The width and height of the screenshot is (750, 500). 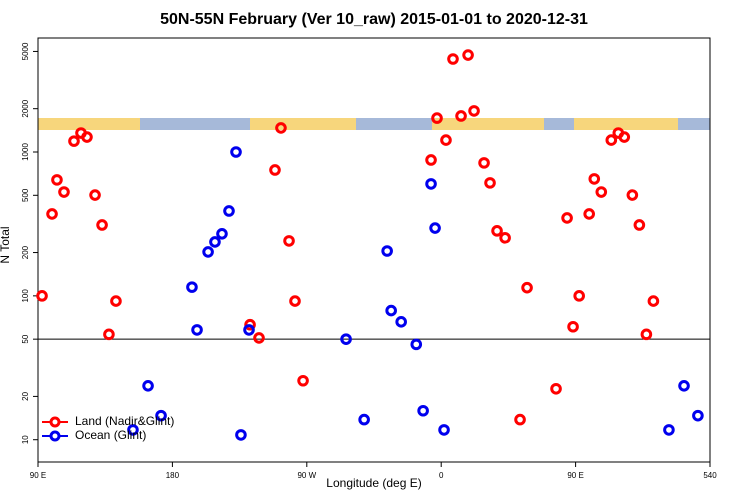 I want to click on y-tick-label: 2000, so click(x=25, y=108).